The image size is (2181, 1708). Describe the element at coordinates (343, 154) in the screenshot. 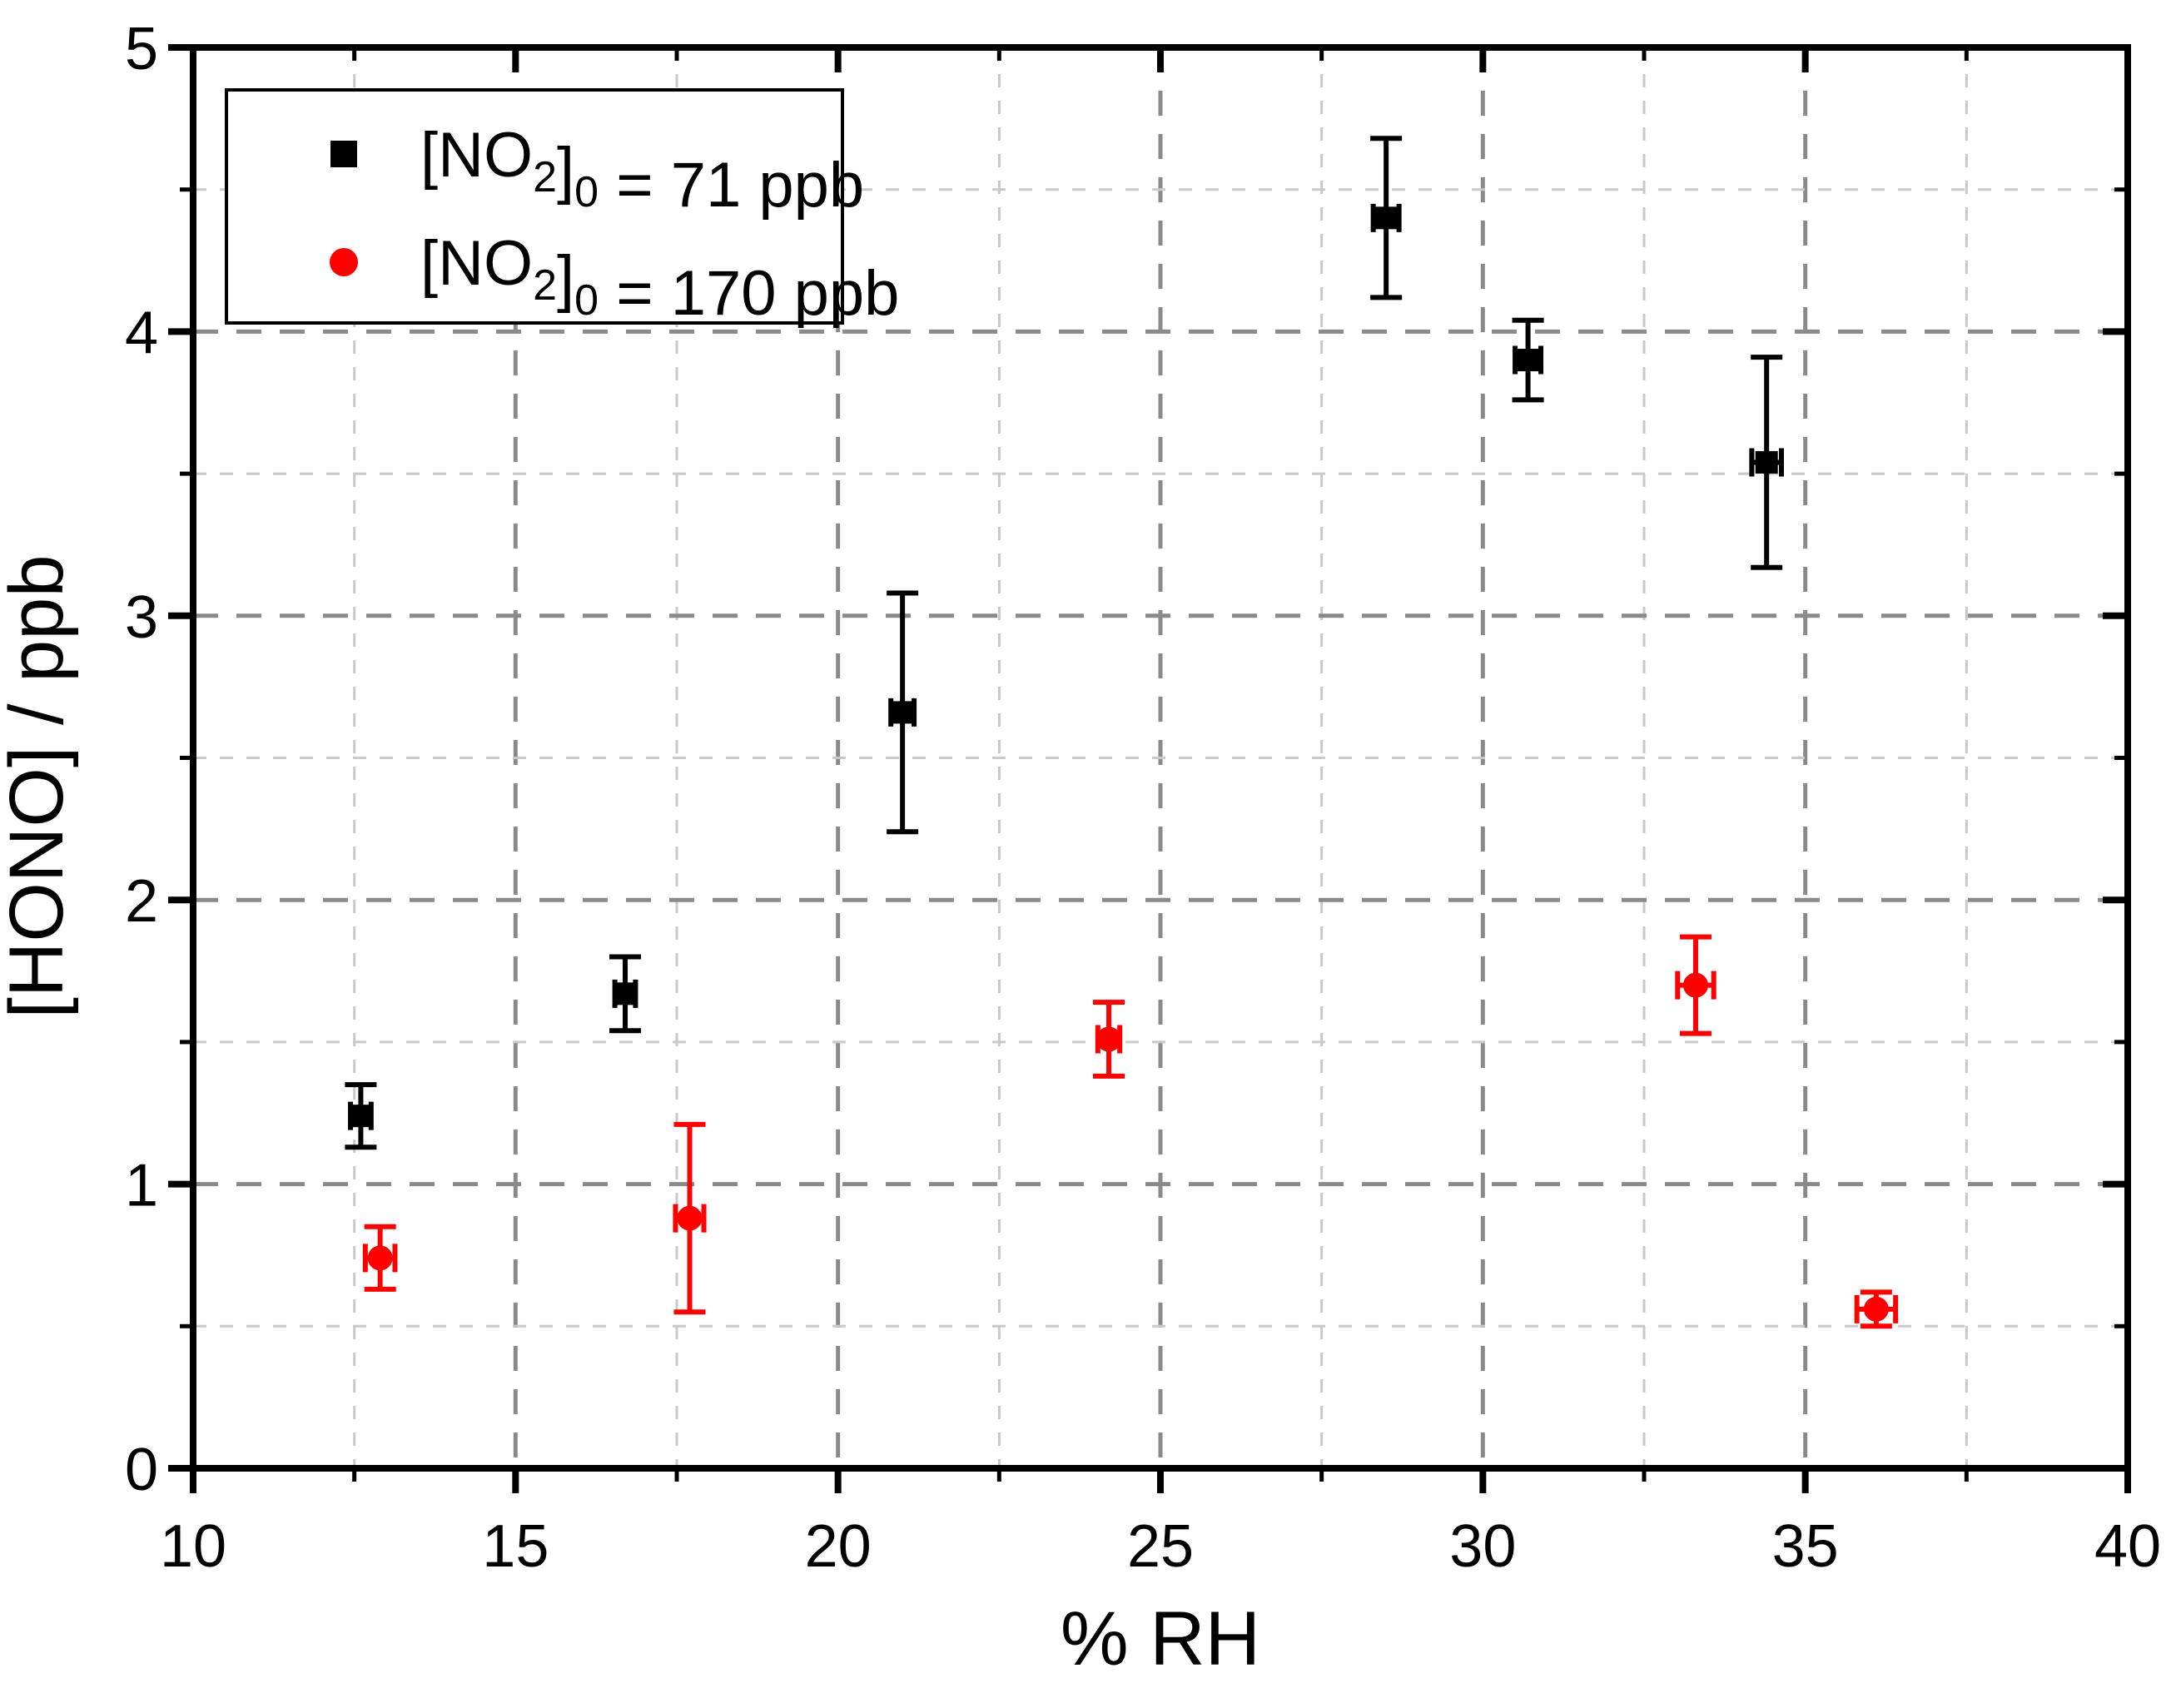

I see `legend-square-marker` at that location.